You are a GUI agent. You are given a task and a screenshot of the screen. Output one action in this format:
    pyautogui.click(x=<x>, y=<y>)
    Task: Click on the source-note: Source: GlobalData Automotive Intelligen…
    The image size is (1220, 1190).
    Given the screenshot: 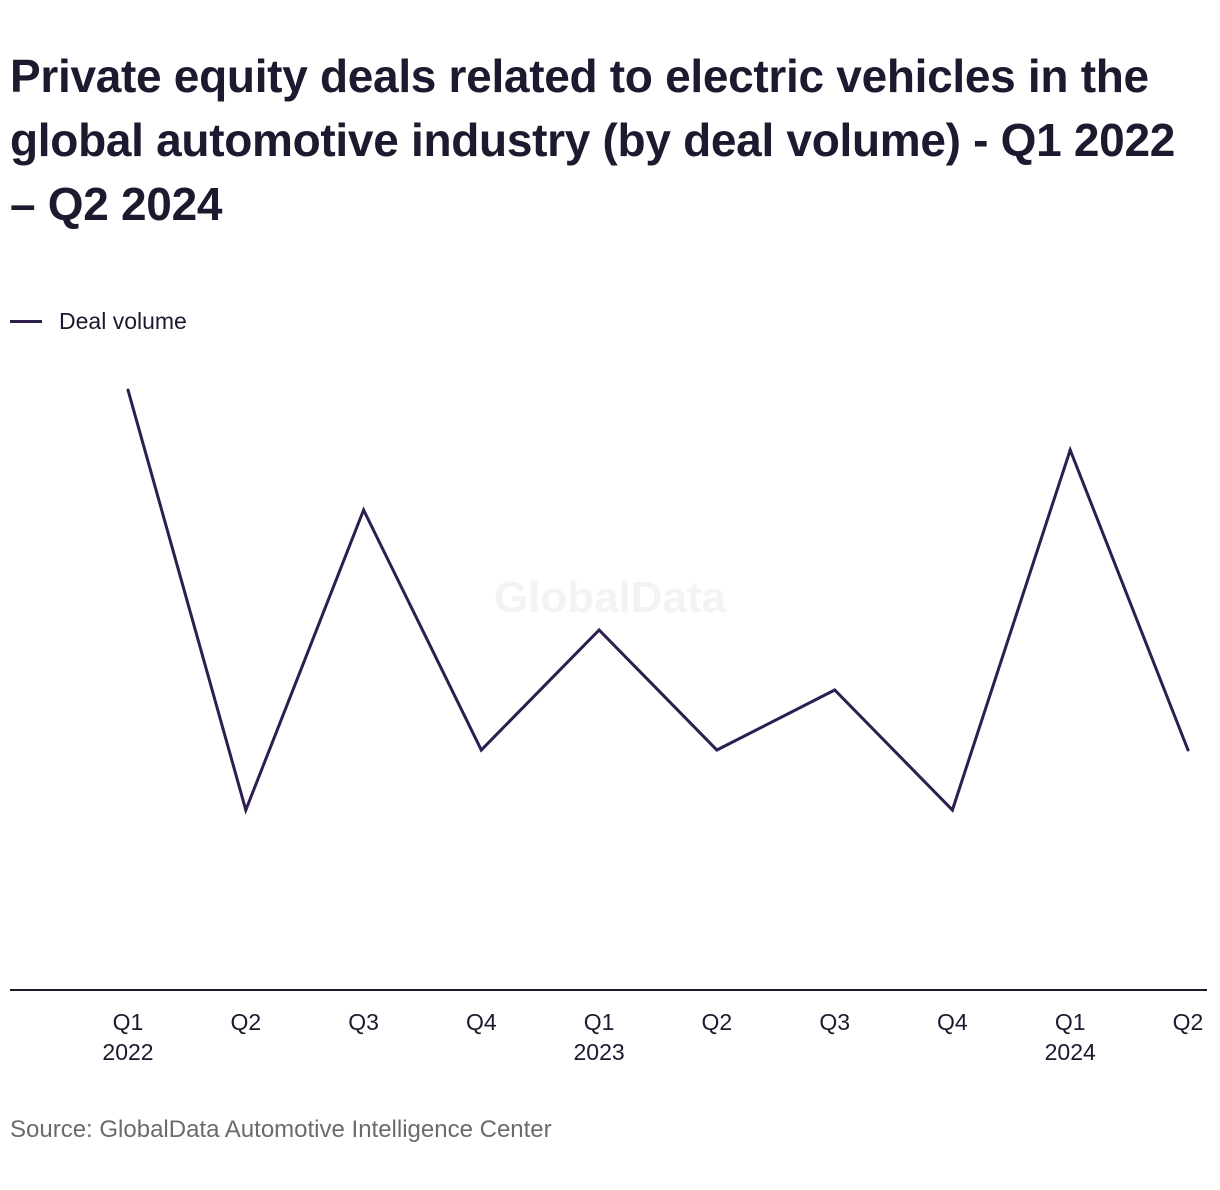 What is the action you would take?
    pyautogui.click(x=281, y=1129)
    